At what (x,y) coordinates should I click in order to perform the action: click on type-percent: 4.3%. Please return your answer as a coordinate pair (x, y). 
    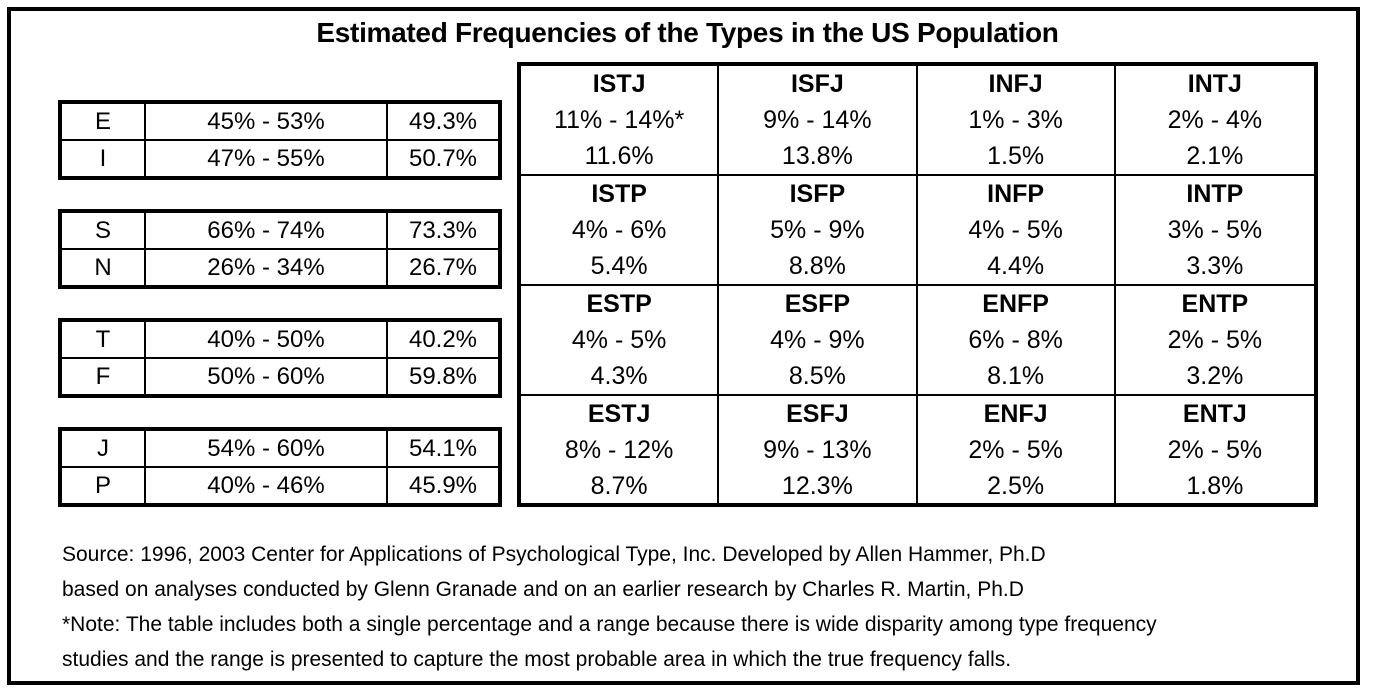
    Looking at the image, I should click on (619, 376).